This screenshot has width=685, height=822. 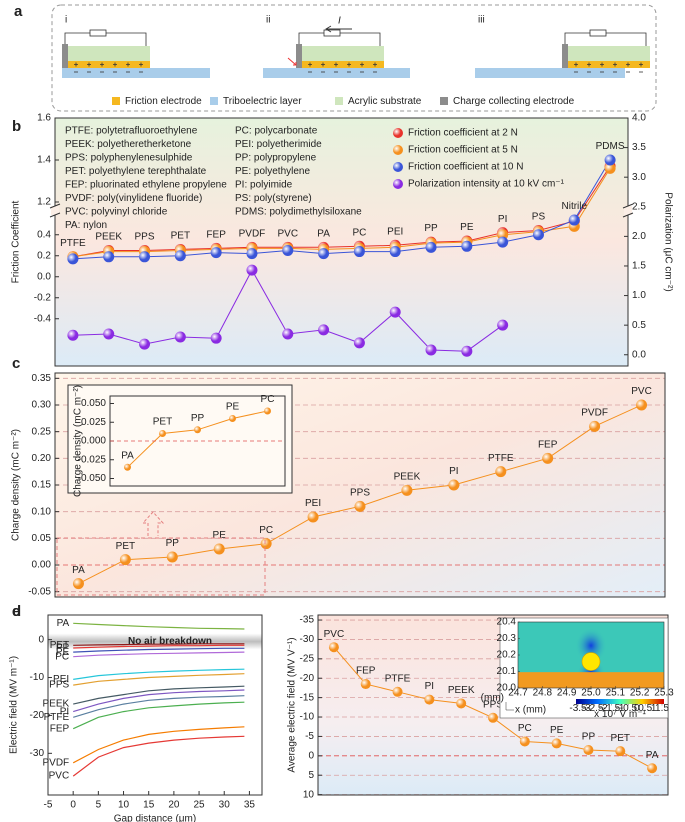 I want to click on x-tick-label: 25.3, so click(x=664, y=693).